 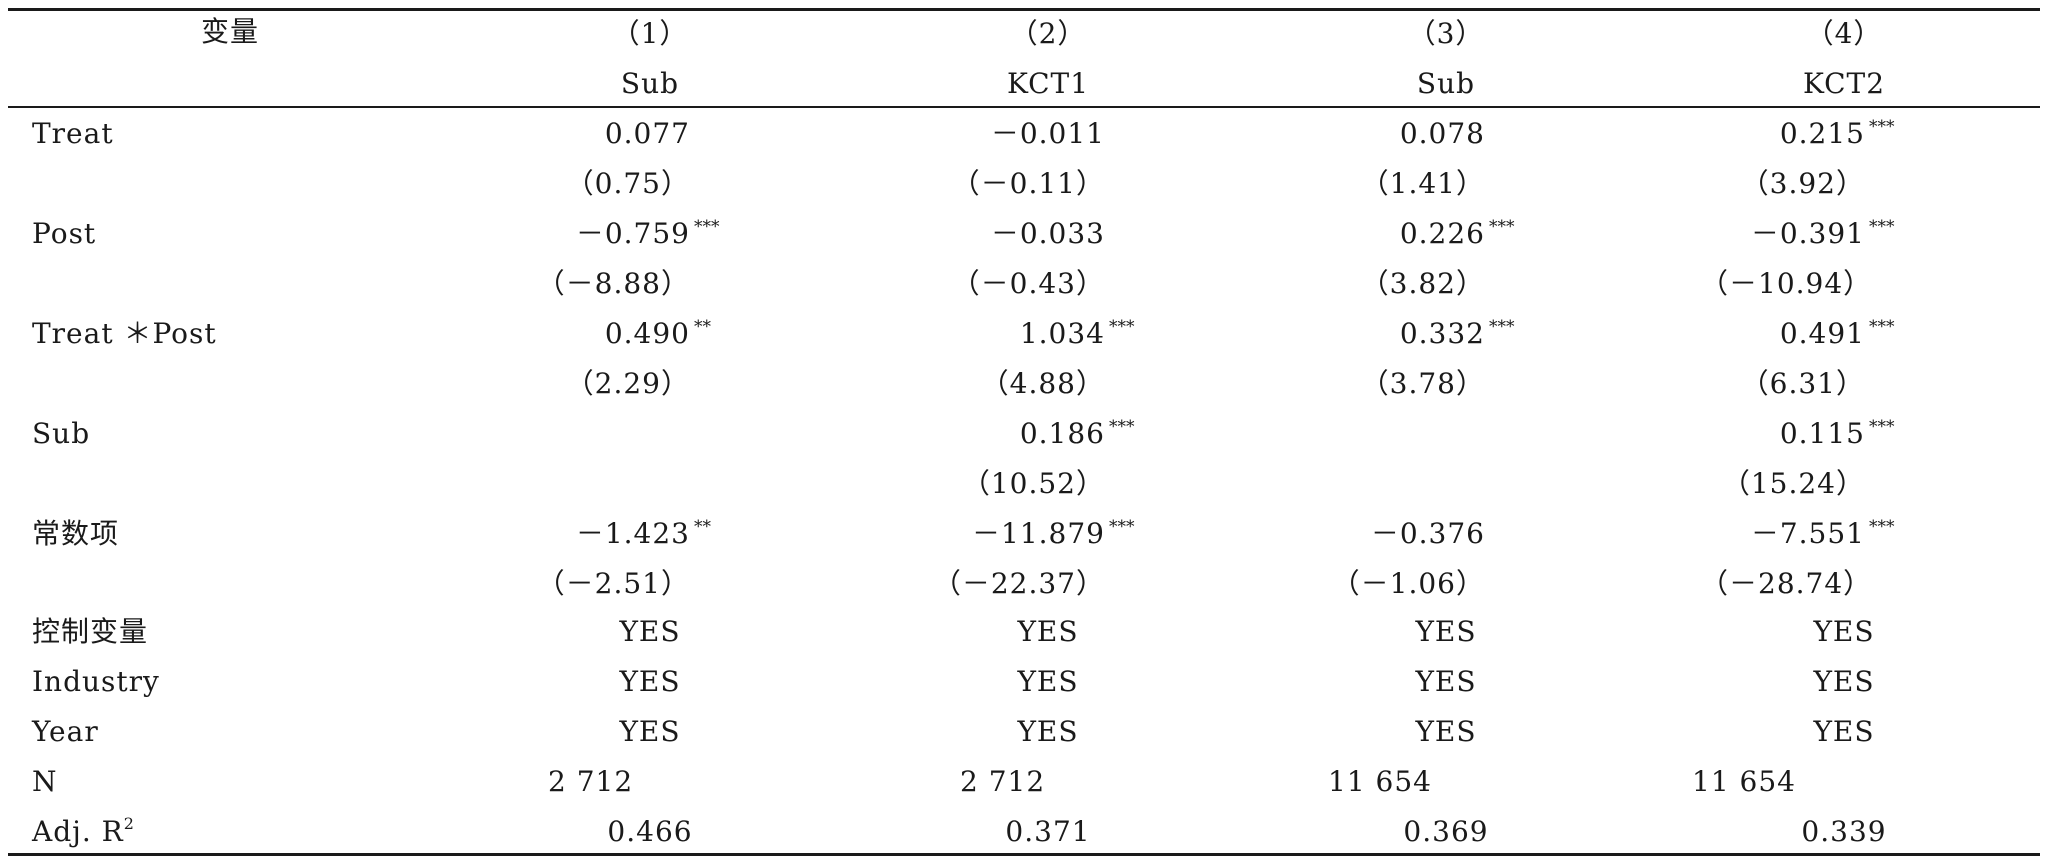 I want to click on tstat-cell: （－2.51）, so click(x=613, y=583).